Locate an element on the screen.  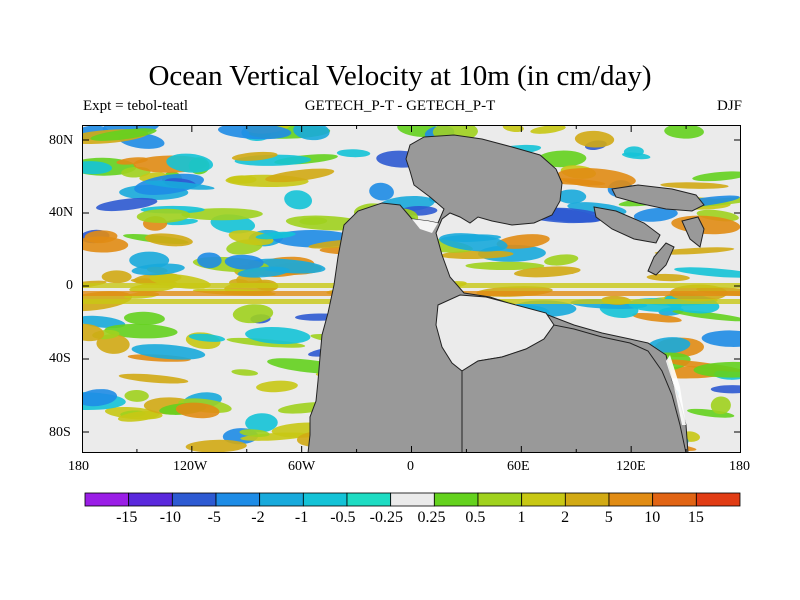
lon-label-180e: 180 is located at coordinates (739, 466).